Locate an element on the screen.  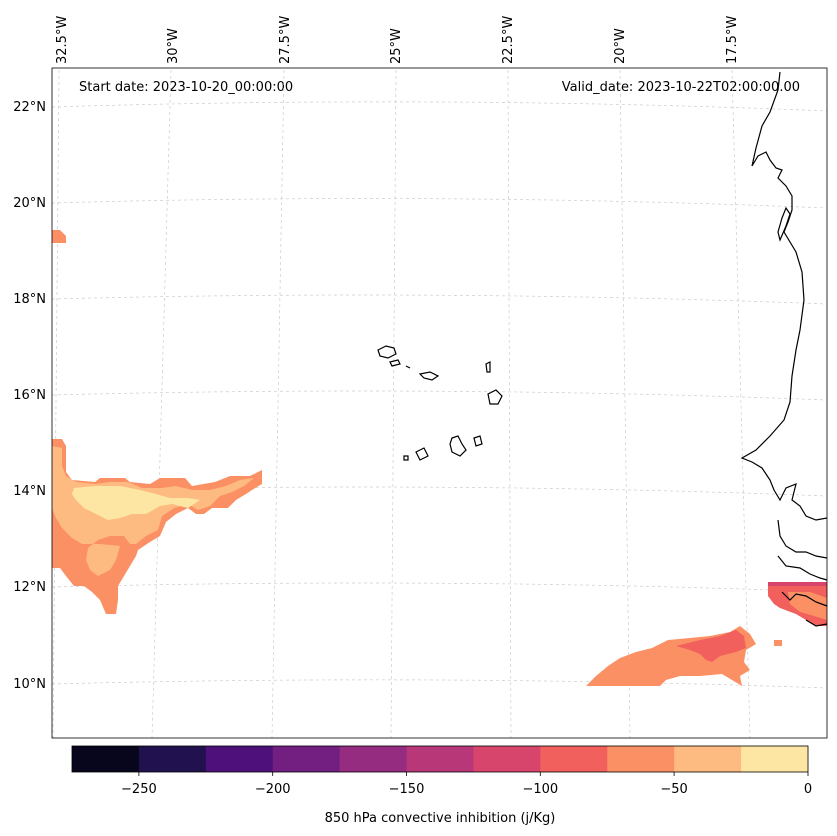
colorbar-tick-label: 0 is located at coordinates (808, 789).